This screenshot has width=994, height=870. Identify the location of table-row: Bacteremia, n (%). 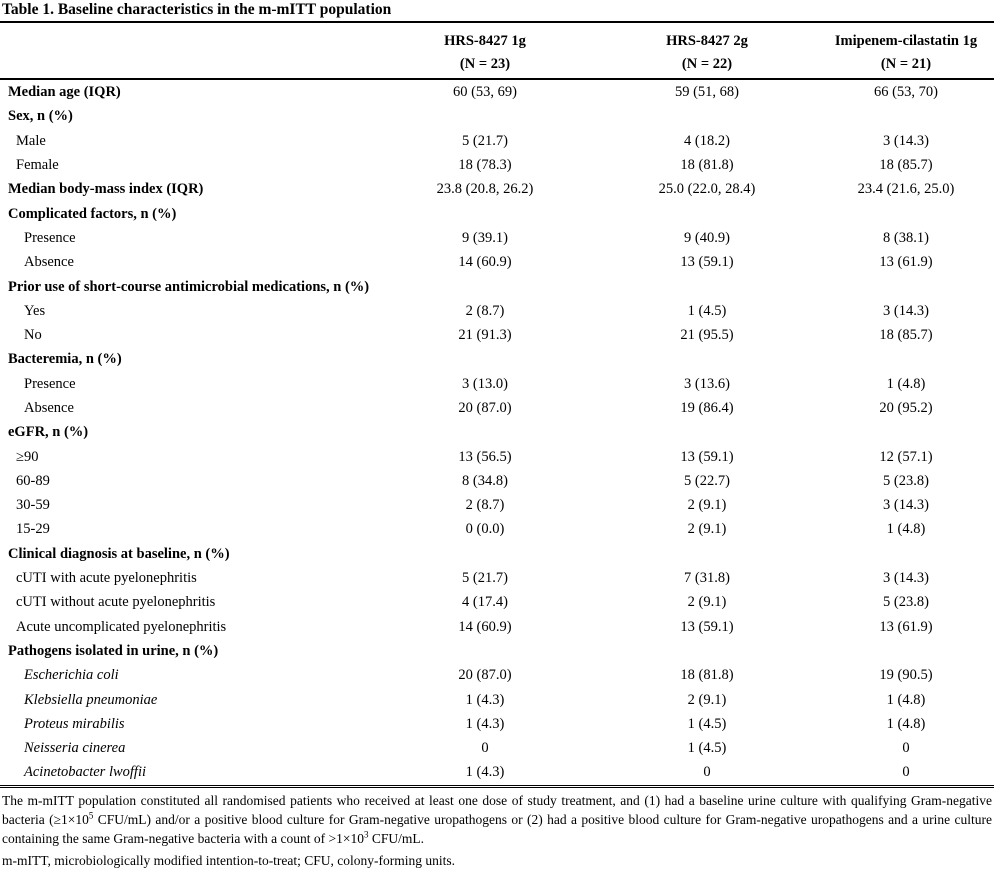
(497, 359).